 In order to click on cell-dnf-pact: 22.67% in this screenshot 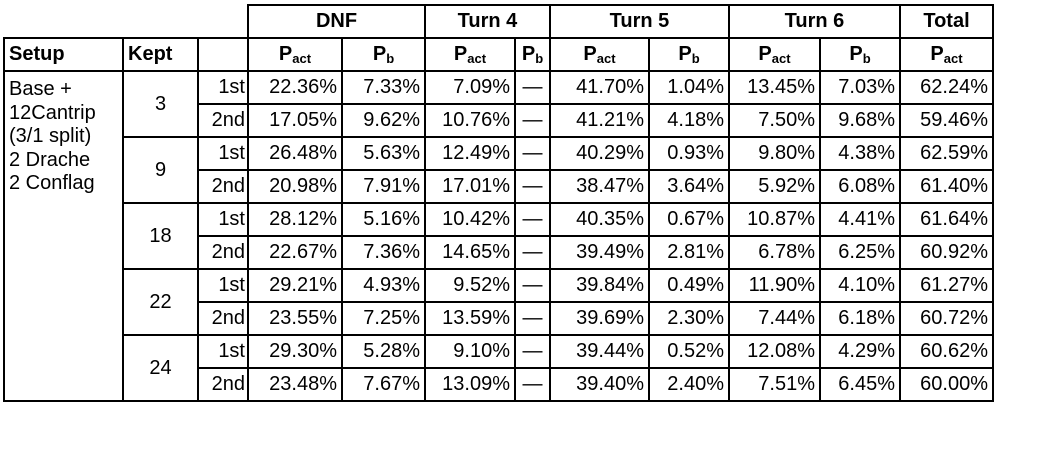, I will do `click(295, 252)`.